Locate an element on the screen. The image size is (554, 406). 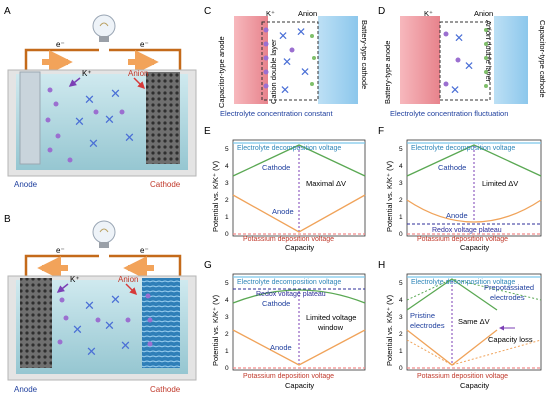
panel-g-letter: G is located at coordinates (208, 265).